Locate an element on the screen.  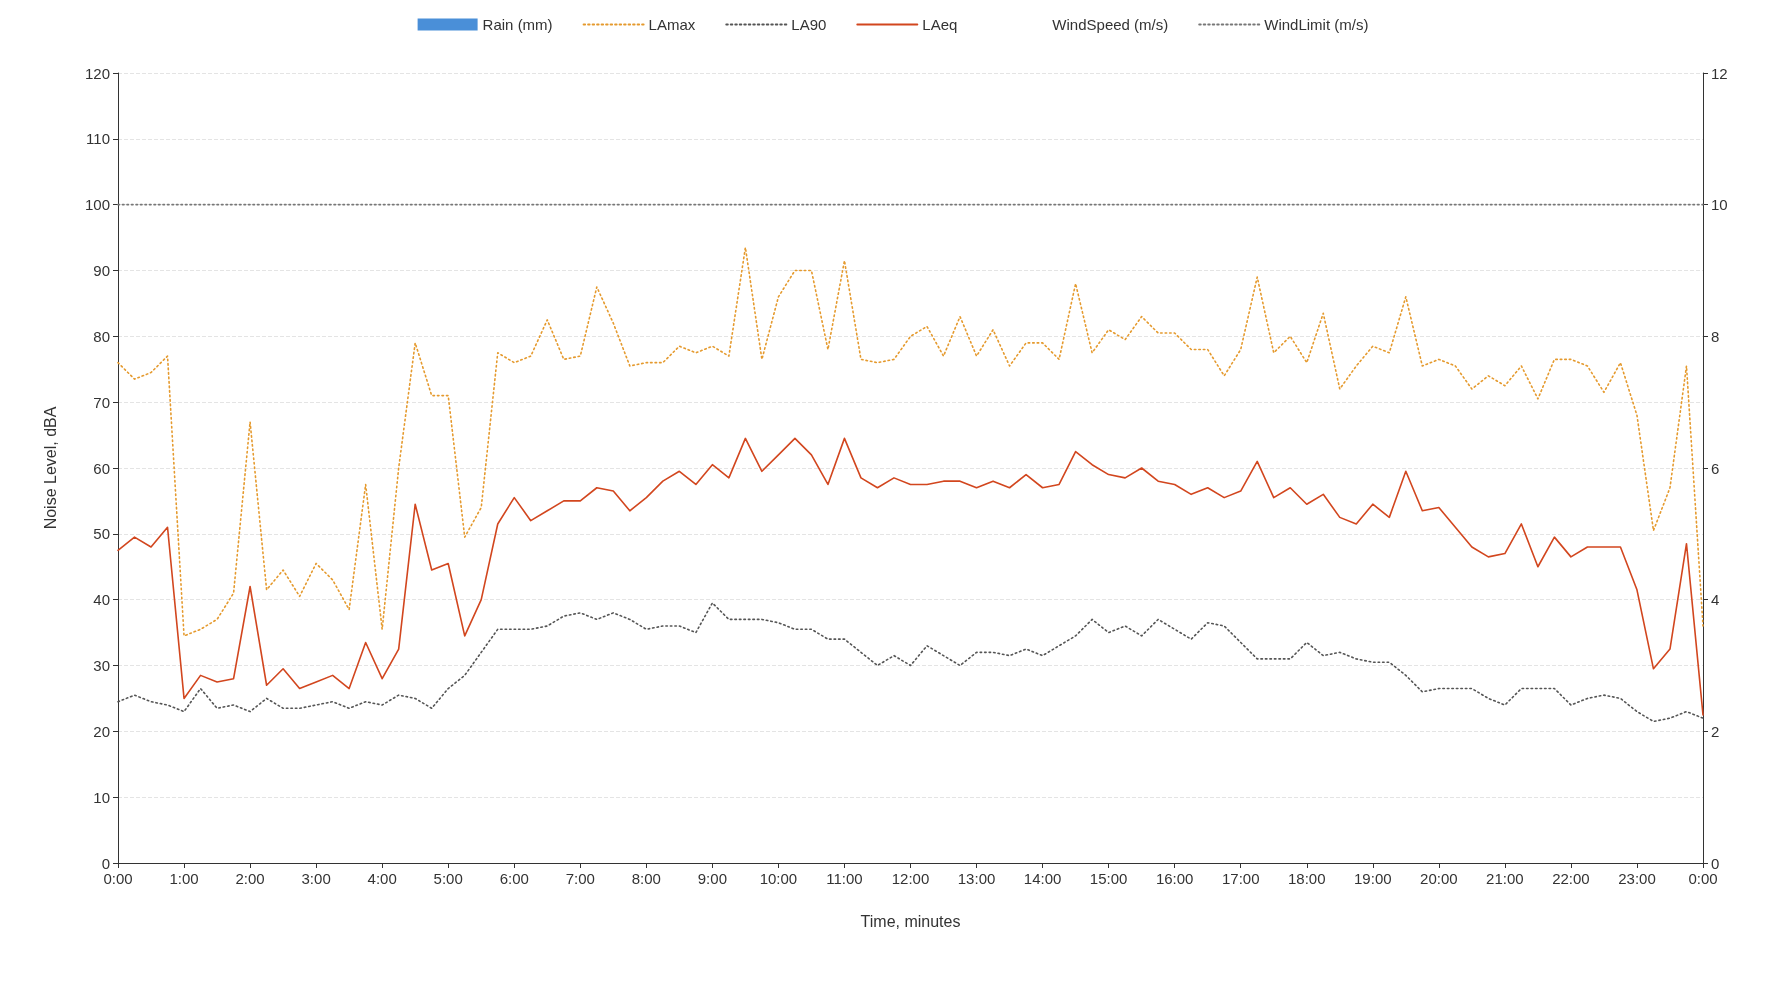
y2-tick-label: 12 is located at coordinates (1719, 73).